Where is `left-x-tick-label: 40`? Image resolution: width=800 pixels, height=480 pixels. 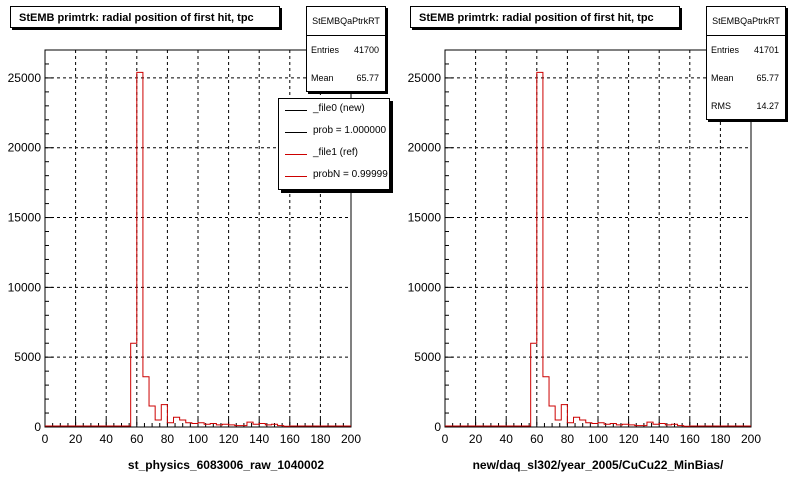 left-x-tick-label: 40 is located at coordinates (107, 439).